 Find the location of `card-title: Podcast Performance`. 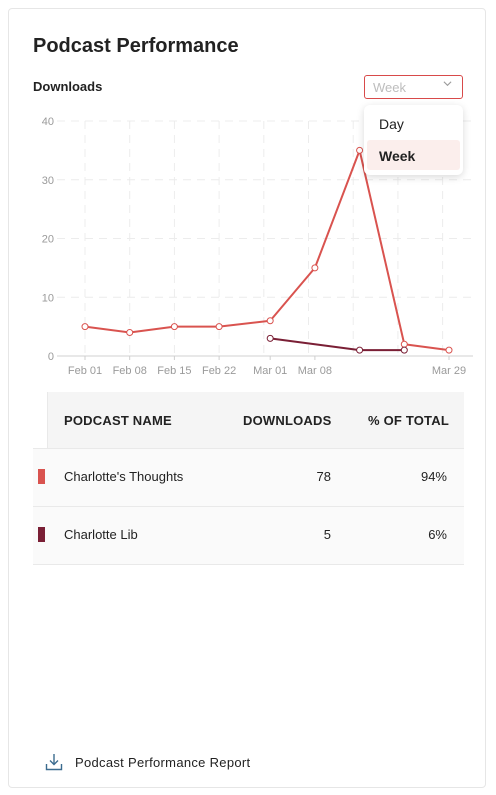

card-title: Podcast Performance is located at coordinates (136, 46).